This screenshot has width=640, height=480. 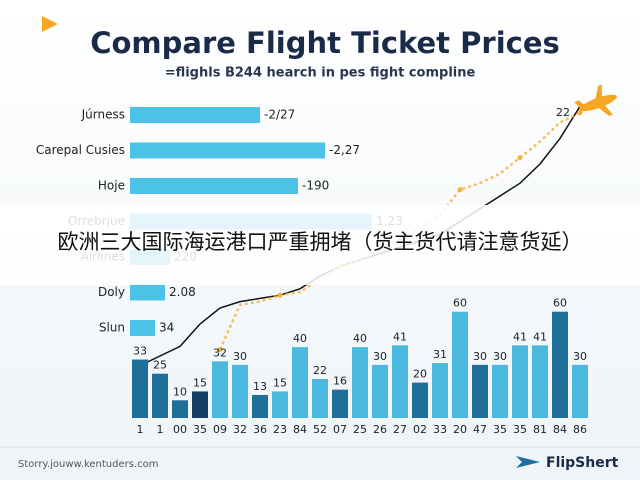 What do you see at coordinates (528, 462) in the screenshot?
I see `brand-icon` at bounding box center [528, 462].